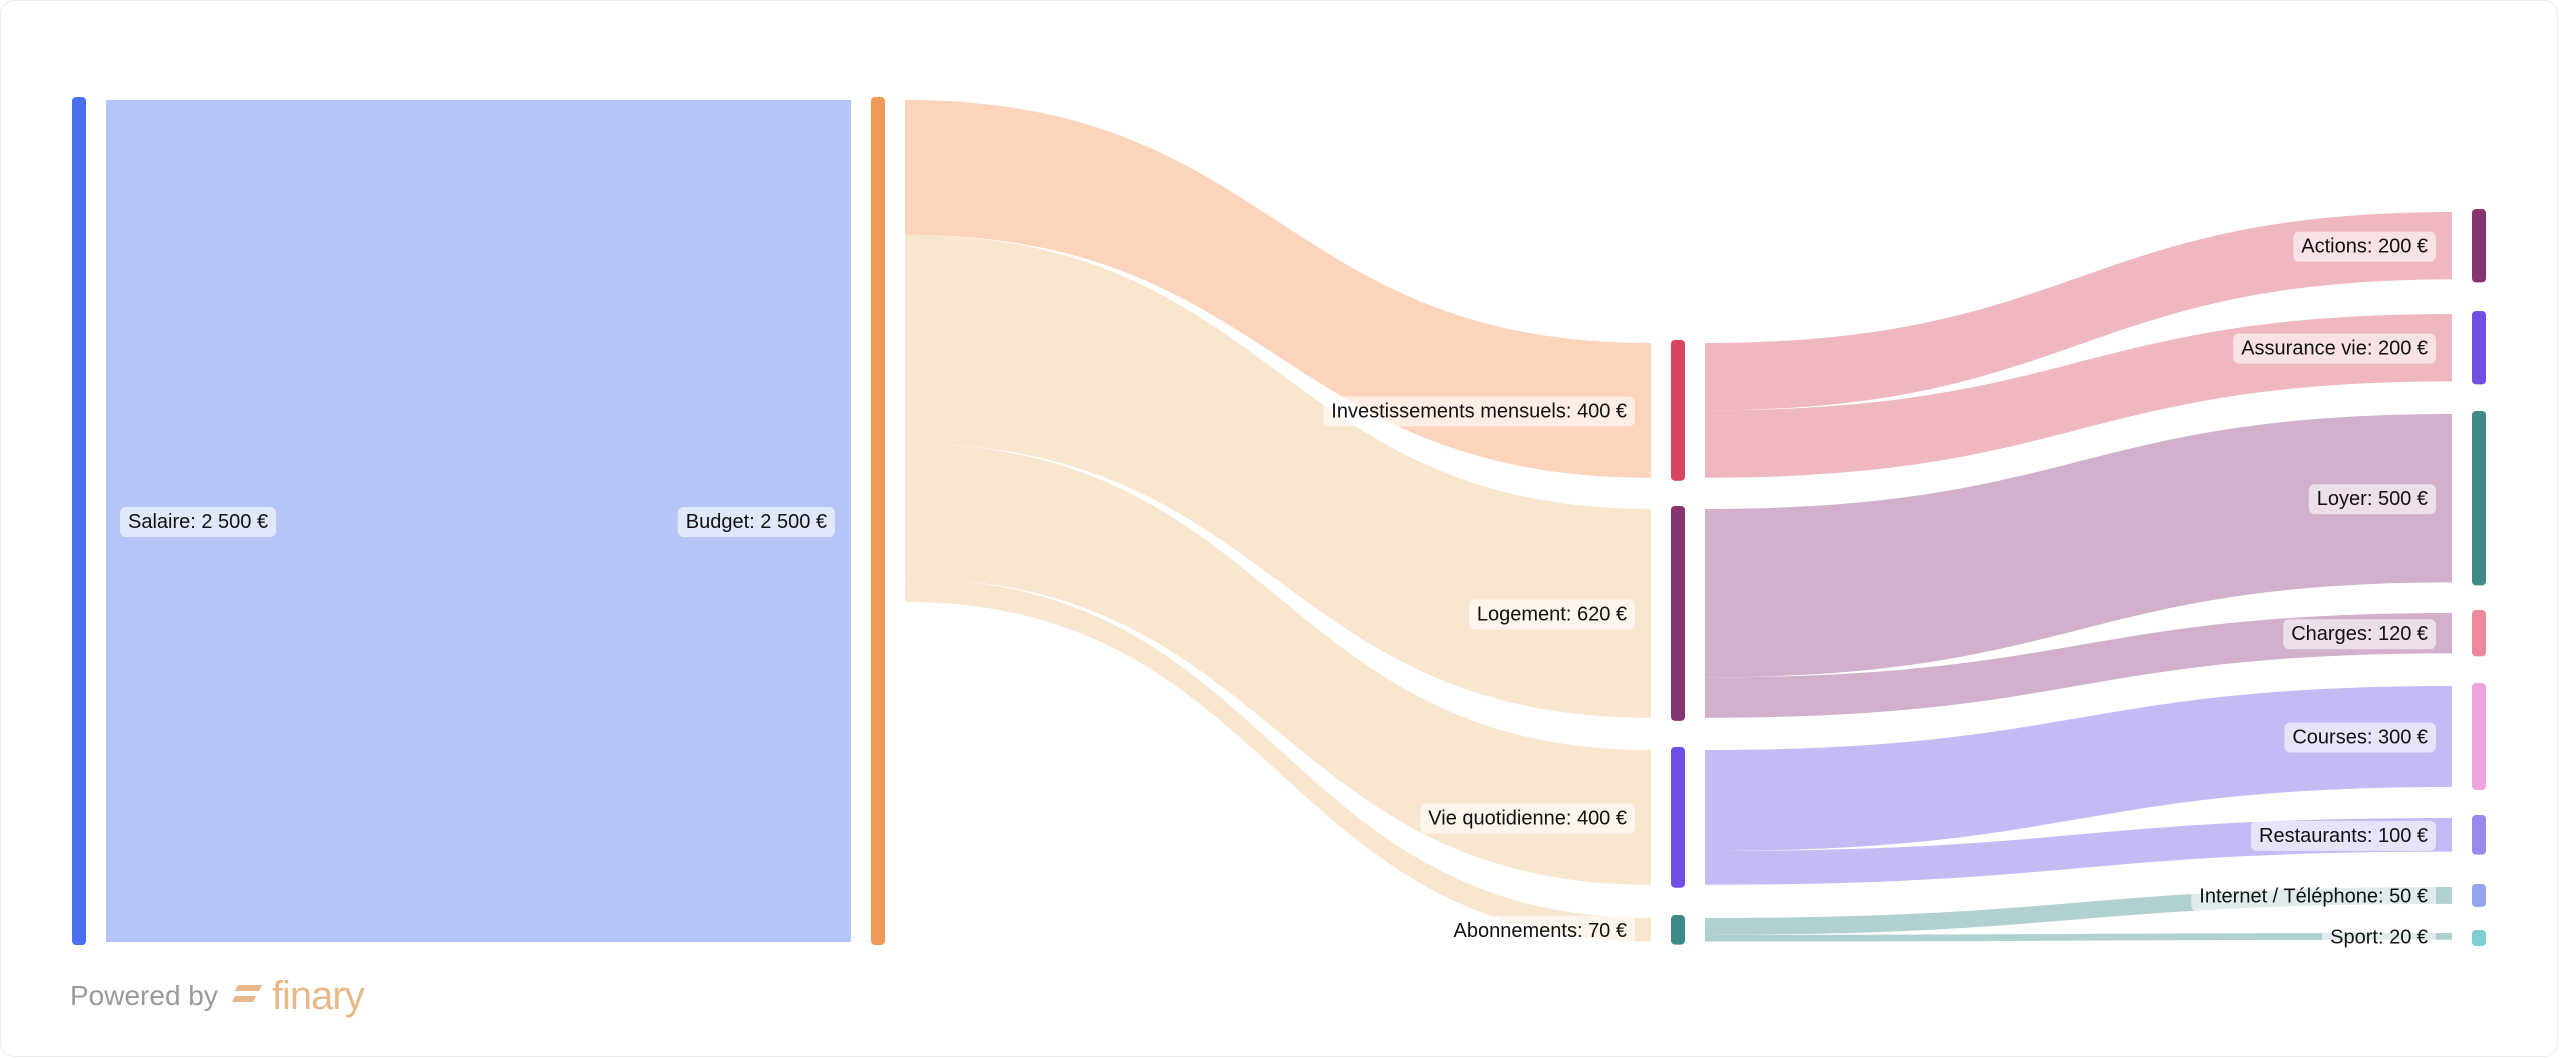  What do you see at coordinates (2078, 769) in the screenshot?
I see `link-vie-to-courses` at bounding box center [2078, 769].